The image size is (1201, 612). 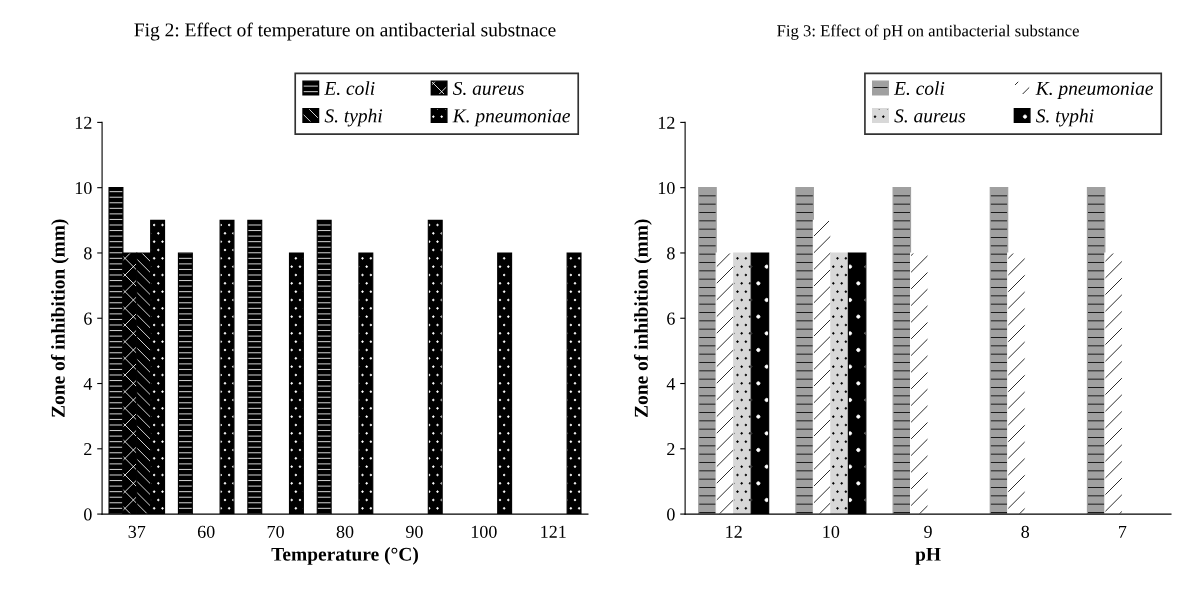 I want to click on x-axis-title: Temperature (°C), so click(x=344, y=556).